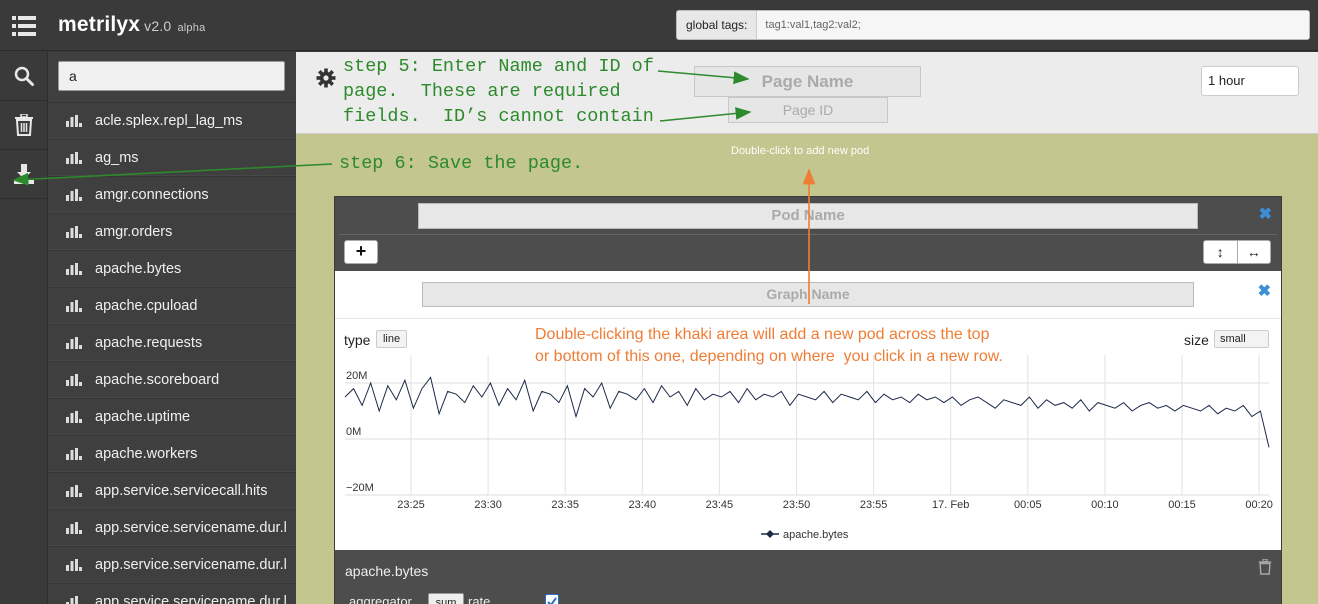  I want to click on graph-type-label: type, so click(357, 340).